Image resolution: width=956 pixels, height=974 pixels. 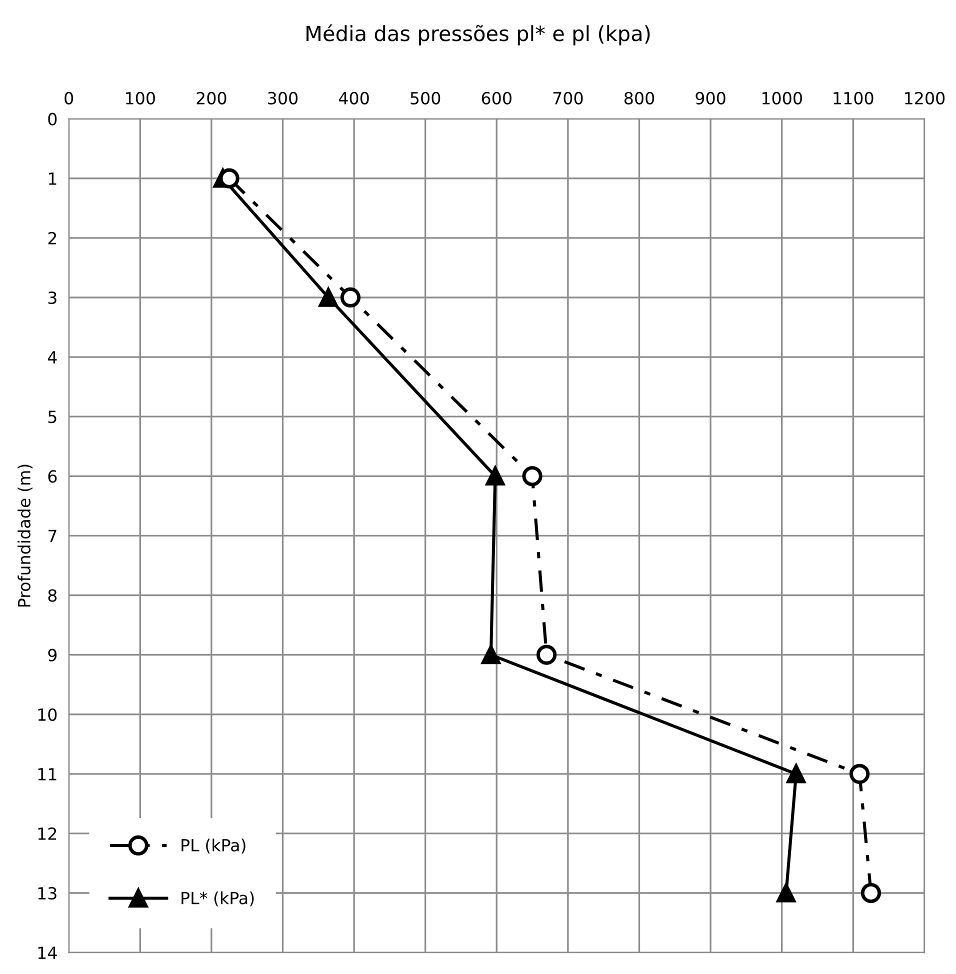 I want to click on y-tick-label: 4, so click(x=52, y=357).